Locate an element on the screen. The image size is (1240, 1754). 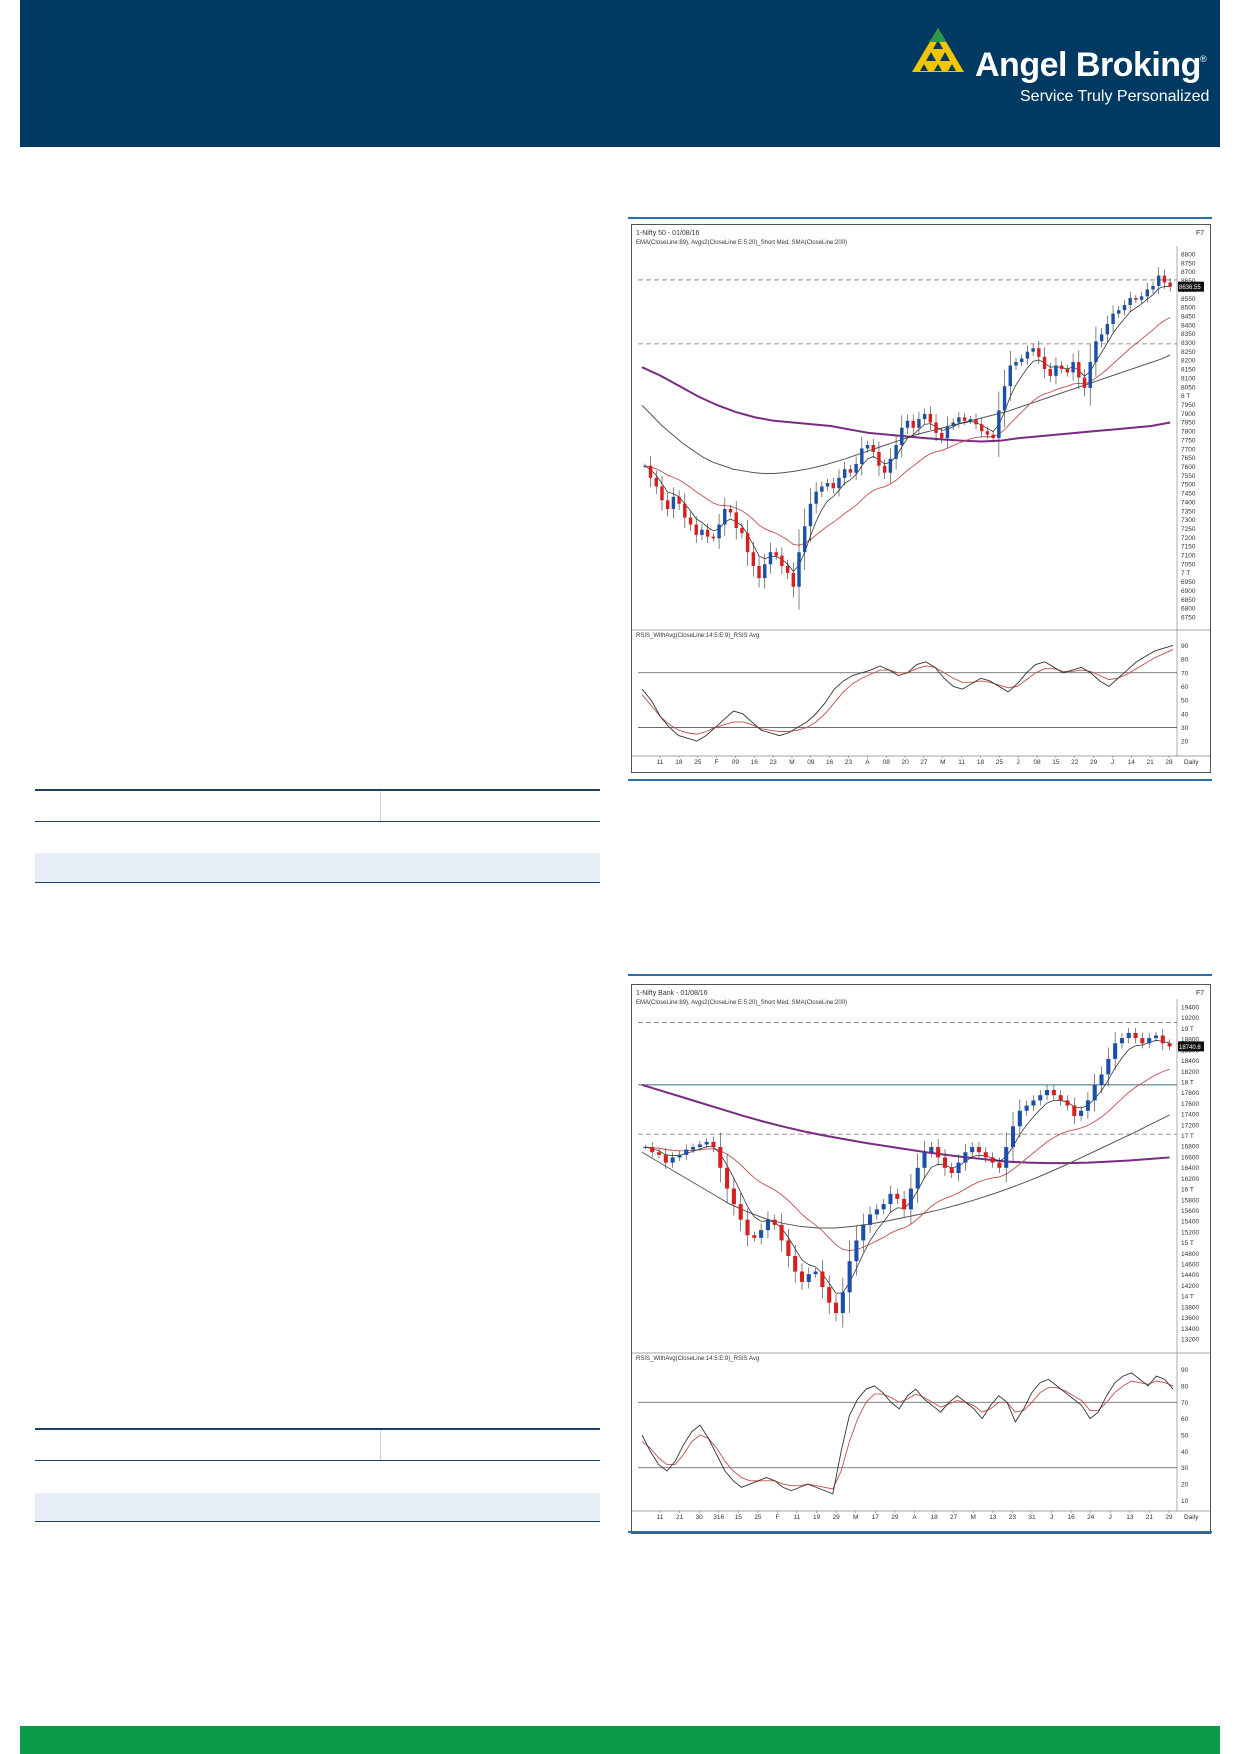
ema5-line is located at coordinates (907, 429).